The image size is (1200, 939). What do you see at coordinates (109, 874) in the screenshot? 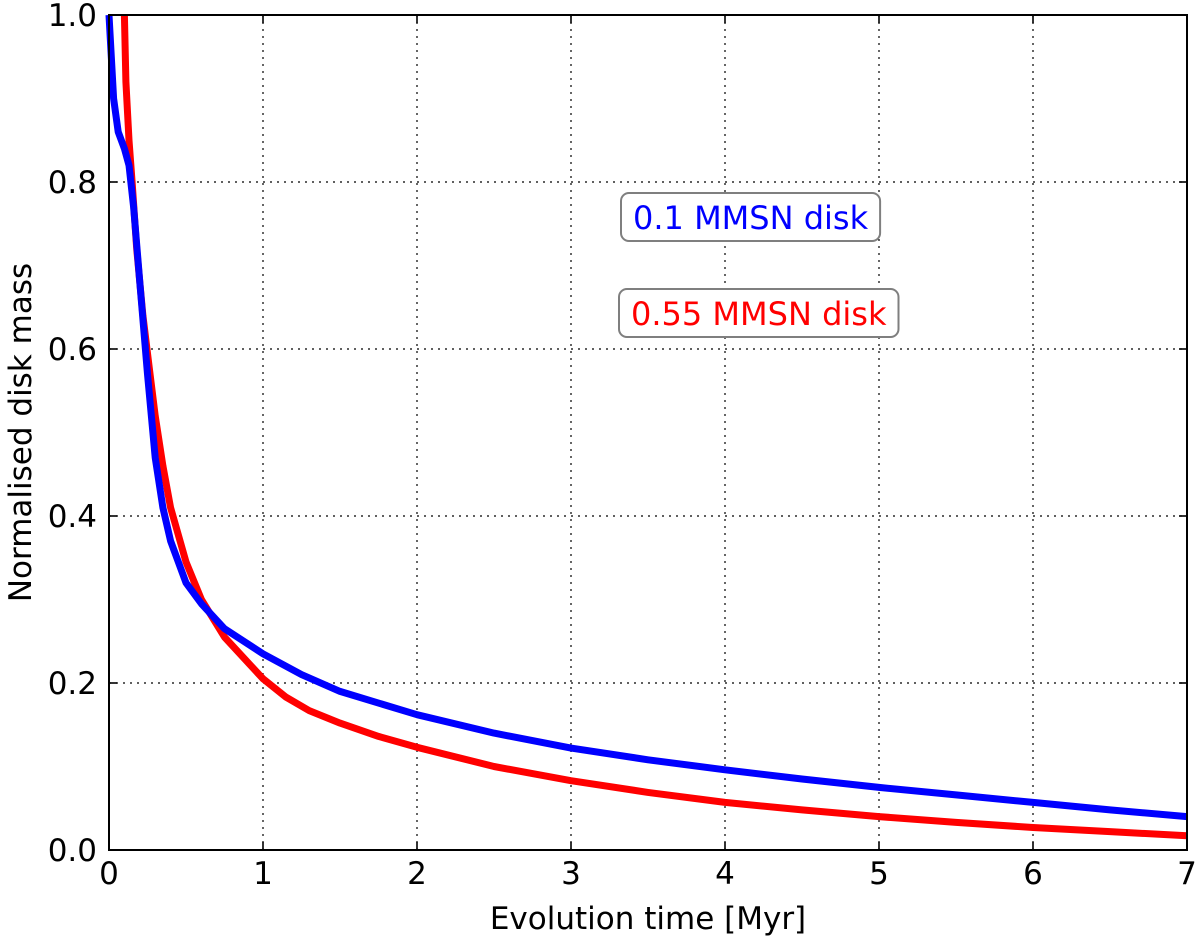
I see `x-tick-label: 0` at bounding box center [109, 874].